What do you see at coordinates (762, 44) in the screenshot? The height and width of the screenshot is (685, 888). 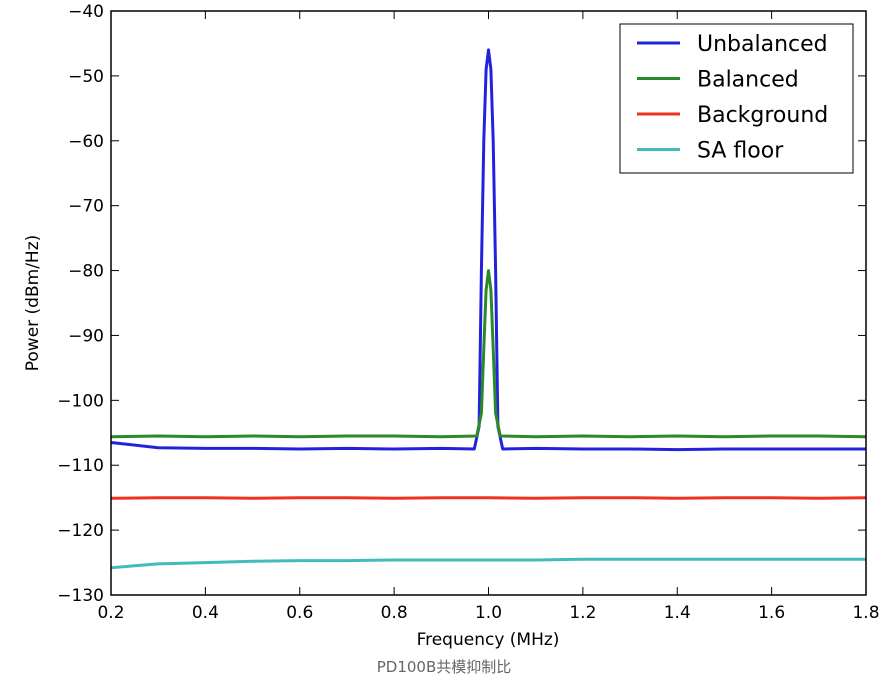 I see `legend-label: Unbalanced` at bounding box center [762, 44].